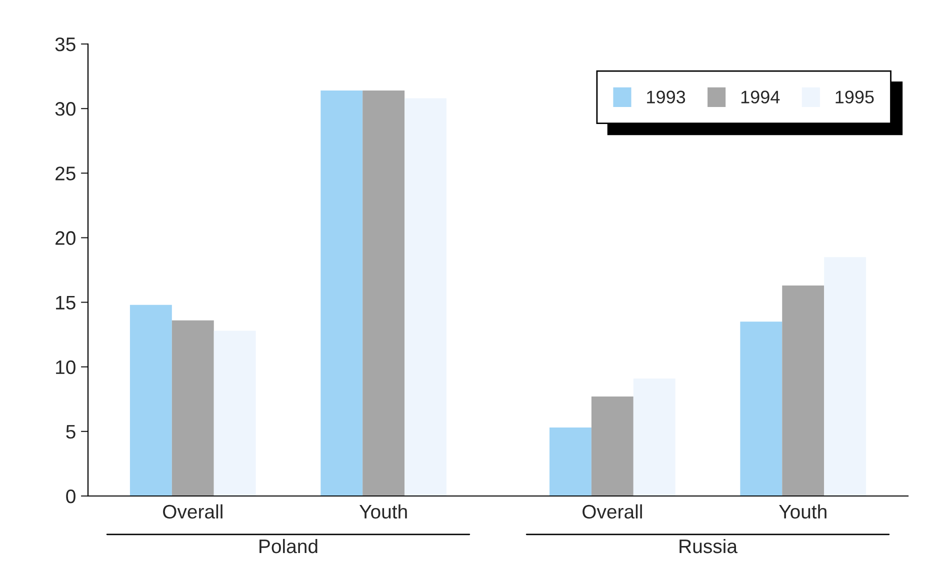 Image resolution: width=952 pixels, height=564 pixels. What do you see at coordinates (66, 367) in the screenshot?
I see `y-tick-label: 10` at bounding box center [66, 367].